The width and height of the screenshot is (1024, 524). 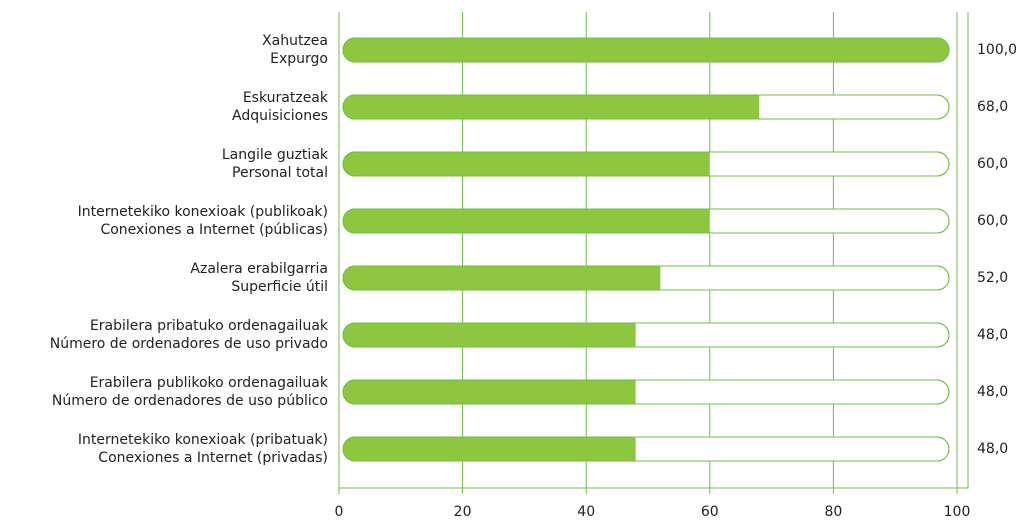 I want to click on category-sublabel: Conexiones a Internet (privadas), so click(x=213, y=458).